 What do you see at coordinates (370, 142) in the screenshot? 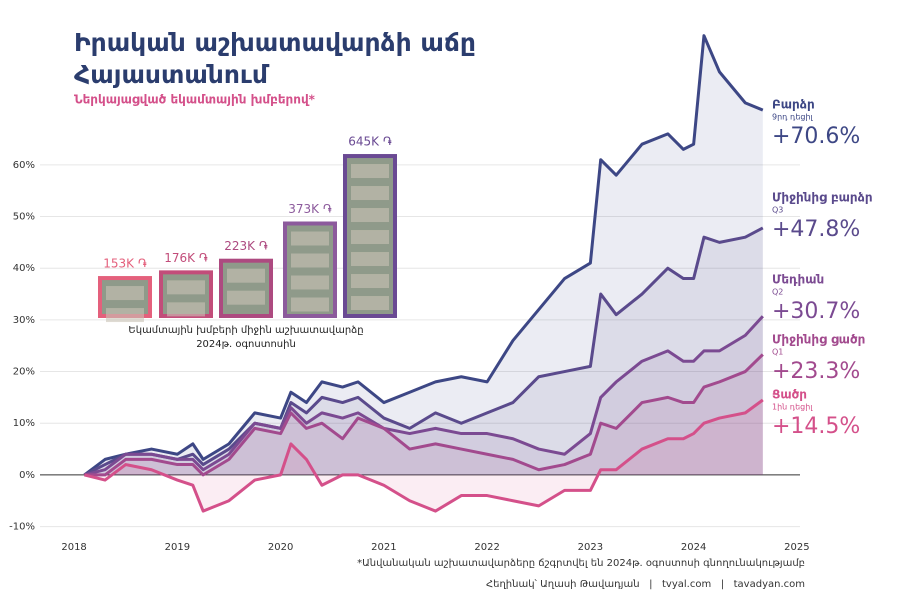
I see `bar-label: 645K ֏` at bounding box center [370, 142].